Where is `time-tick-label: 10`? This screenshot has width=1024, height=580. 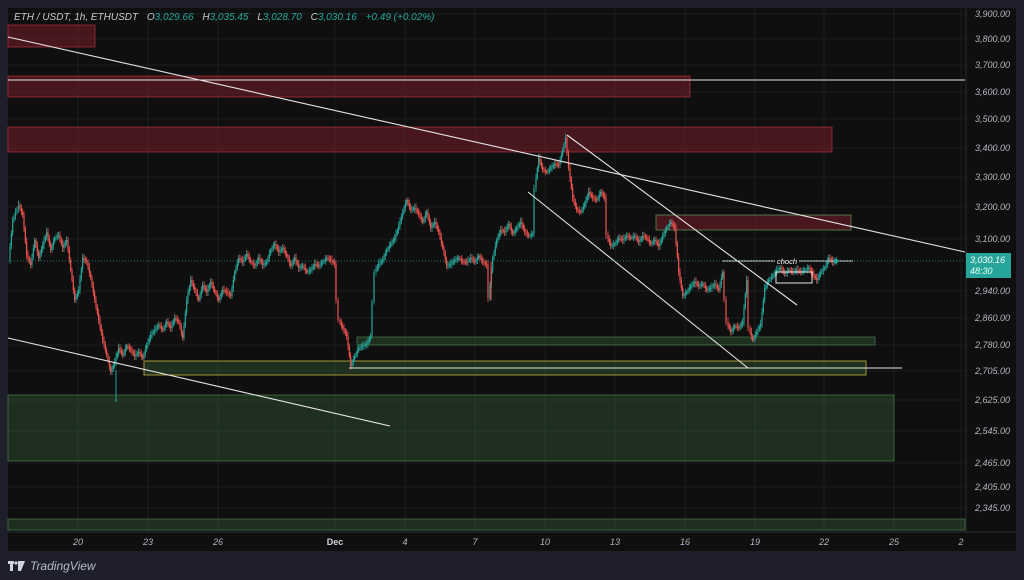
time-tick-label: 10 is located at coordinates (545, 542).